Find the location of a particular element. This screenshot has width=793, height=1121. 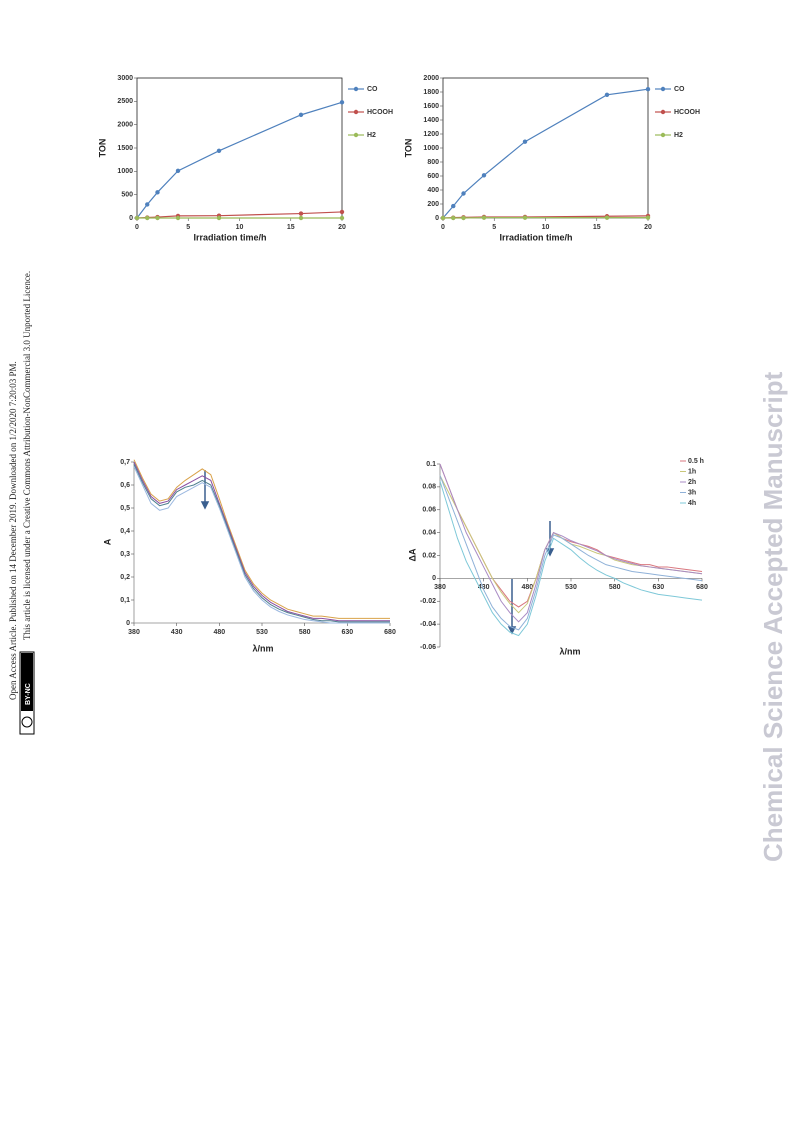

legend-label: CO is located at coordinates (679, 89).